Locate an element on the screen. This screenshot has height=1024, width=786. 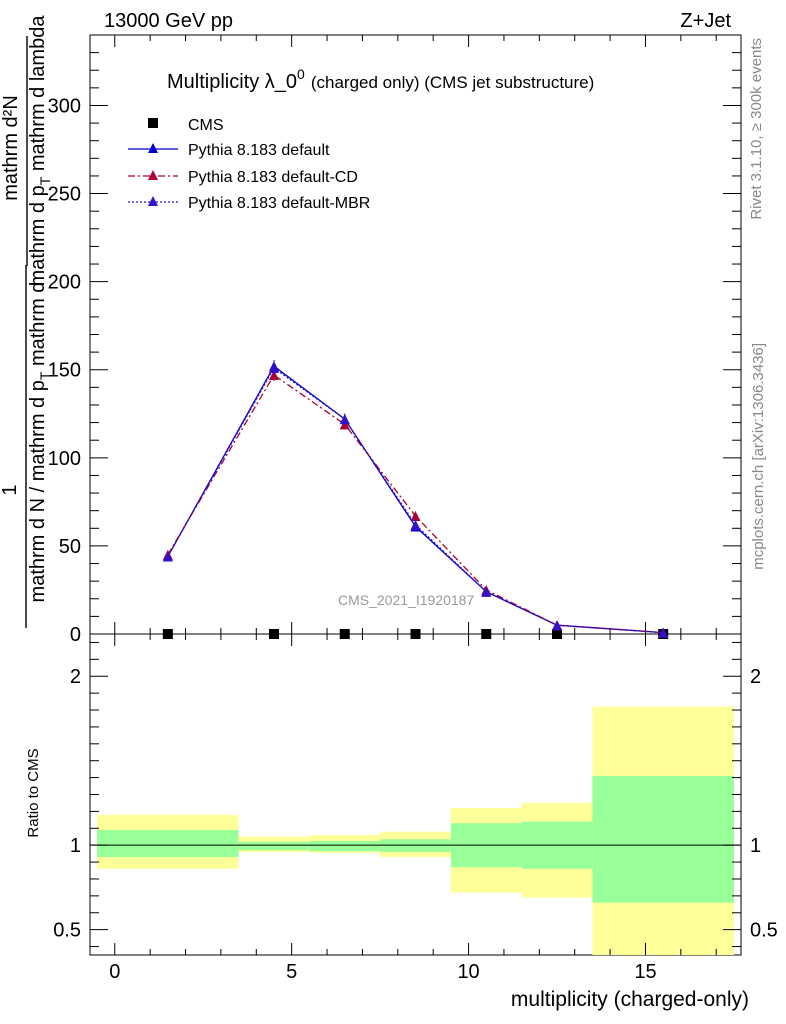
legend-label-default: Pythia 8.183 default is located at coordinates (259, 150).